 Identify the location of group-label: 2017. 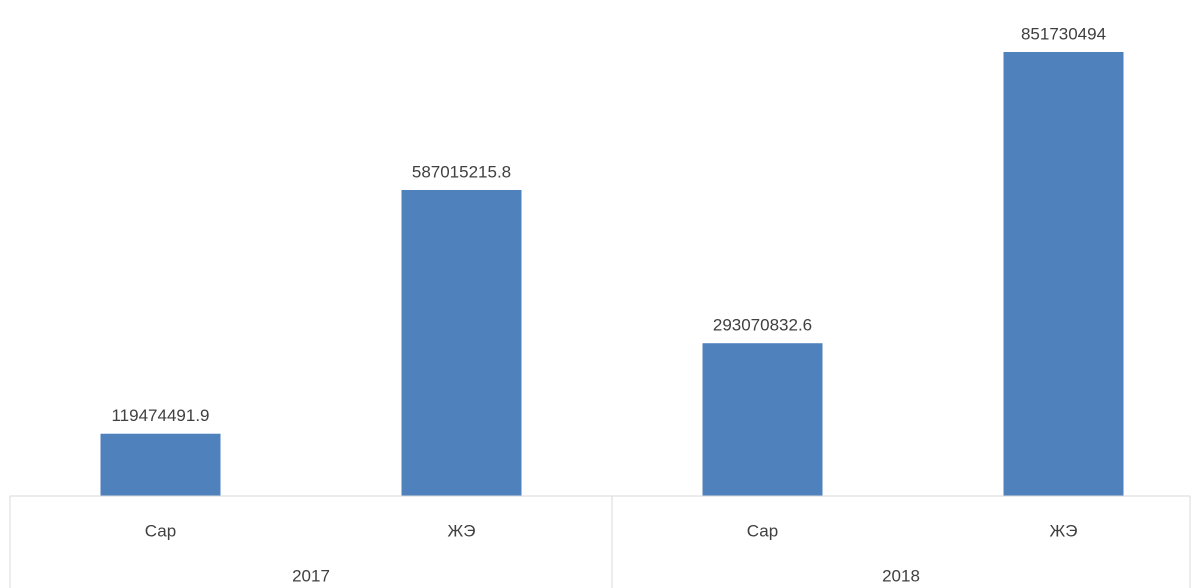
(311, 575).